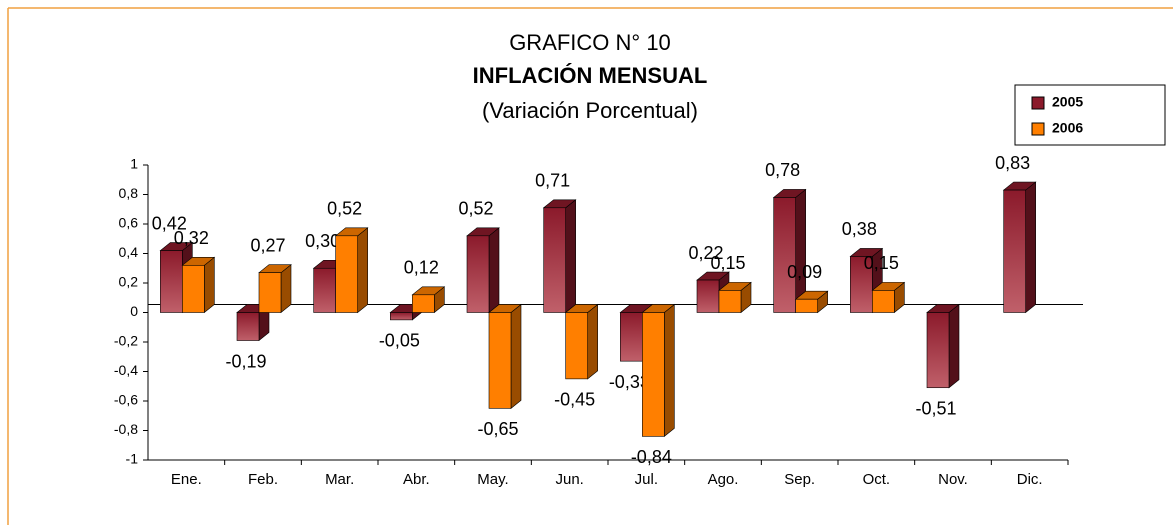  What do you see at coordinates (935, 408) in the screenshot?
I see `value-label: -0,51` at bounding box center [935, 408].